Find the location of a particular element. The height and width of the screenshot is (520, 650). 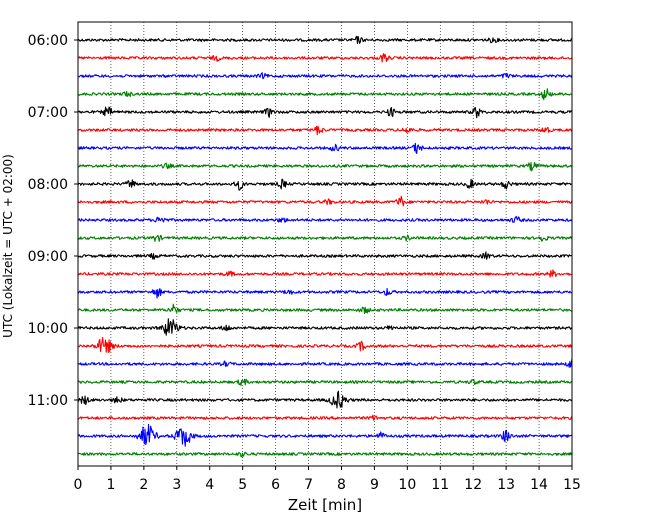

x-tick-label: 3 is located at coordinates (176, 485).